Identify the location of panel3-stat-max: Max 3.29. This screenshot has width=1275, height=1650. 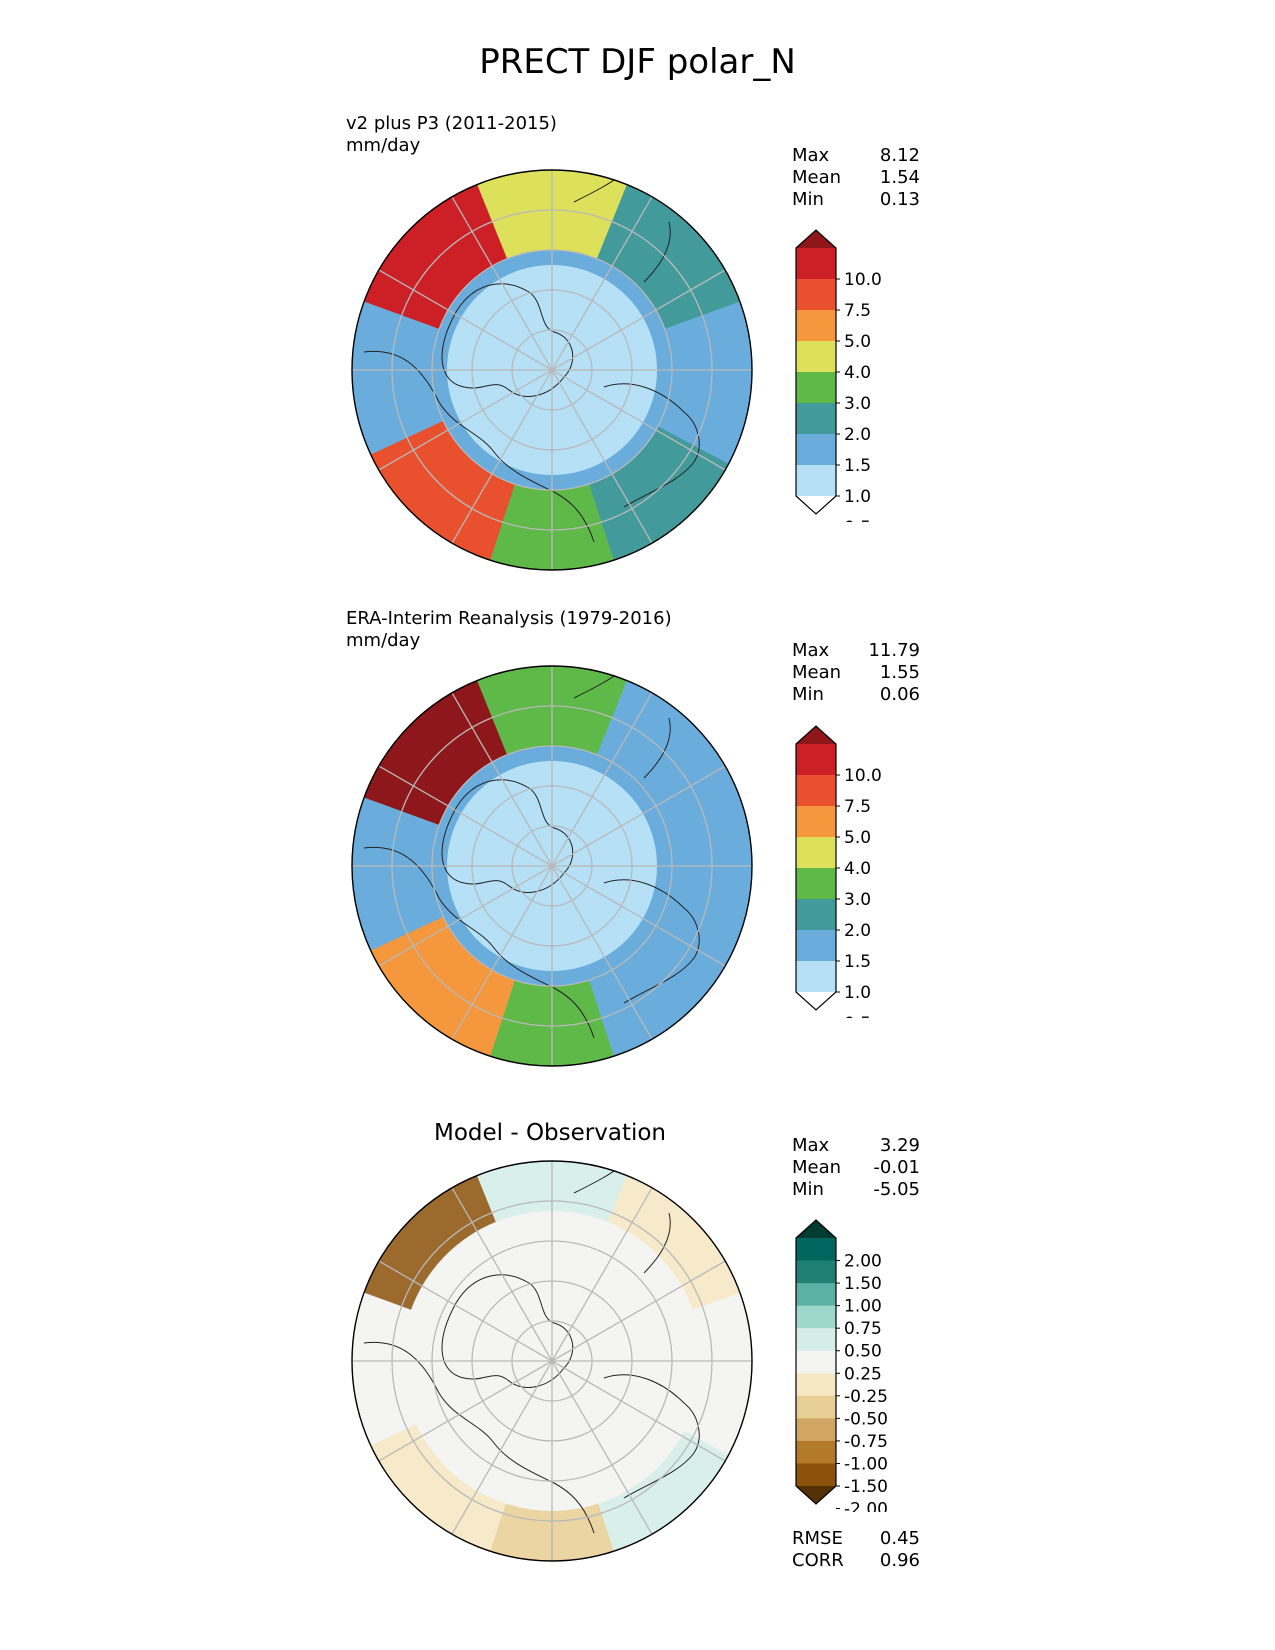
(856, 1145).